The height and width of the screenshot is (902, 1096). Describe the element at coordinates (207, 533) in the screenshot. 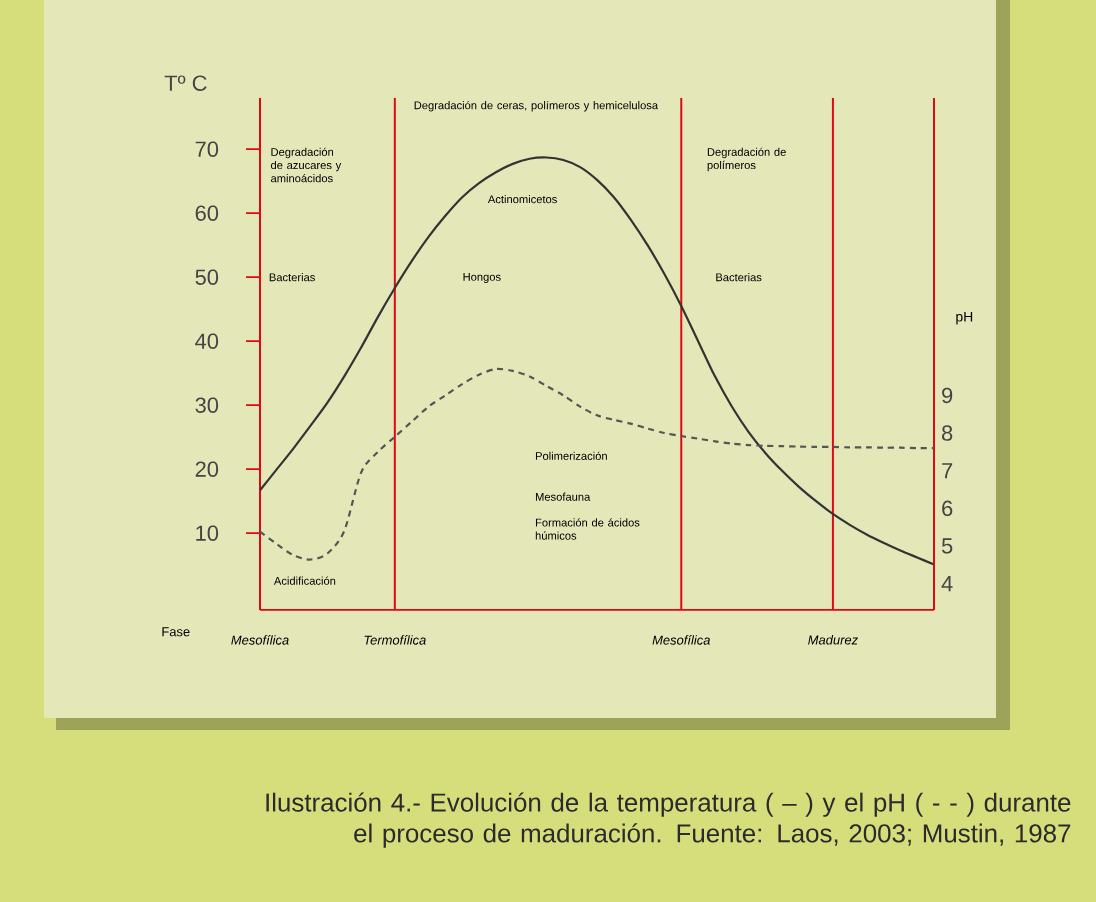

I see `y-tick-label: 10` at that location.